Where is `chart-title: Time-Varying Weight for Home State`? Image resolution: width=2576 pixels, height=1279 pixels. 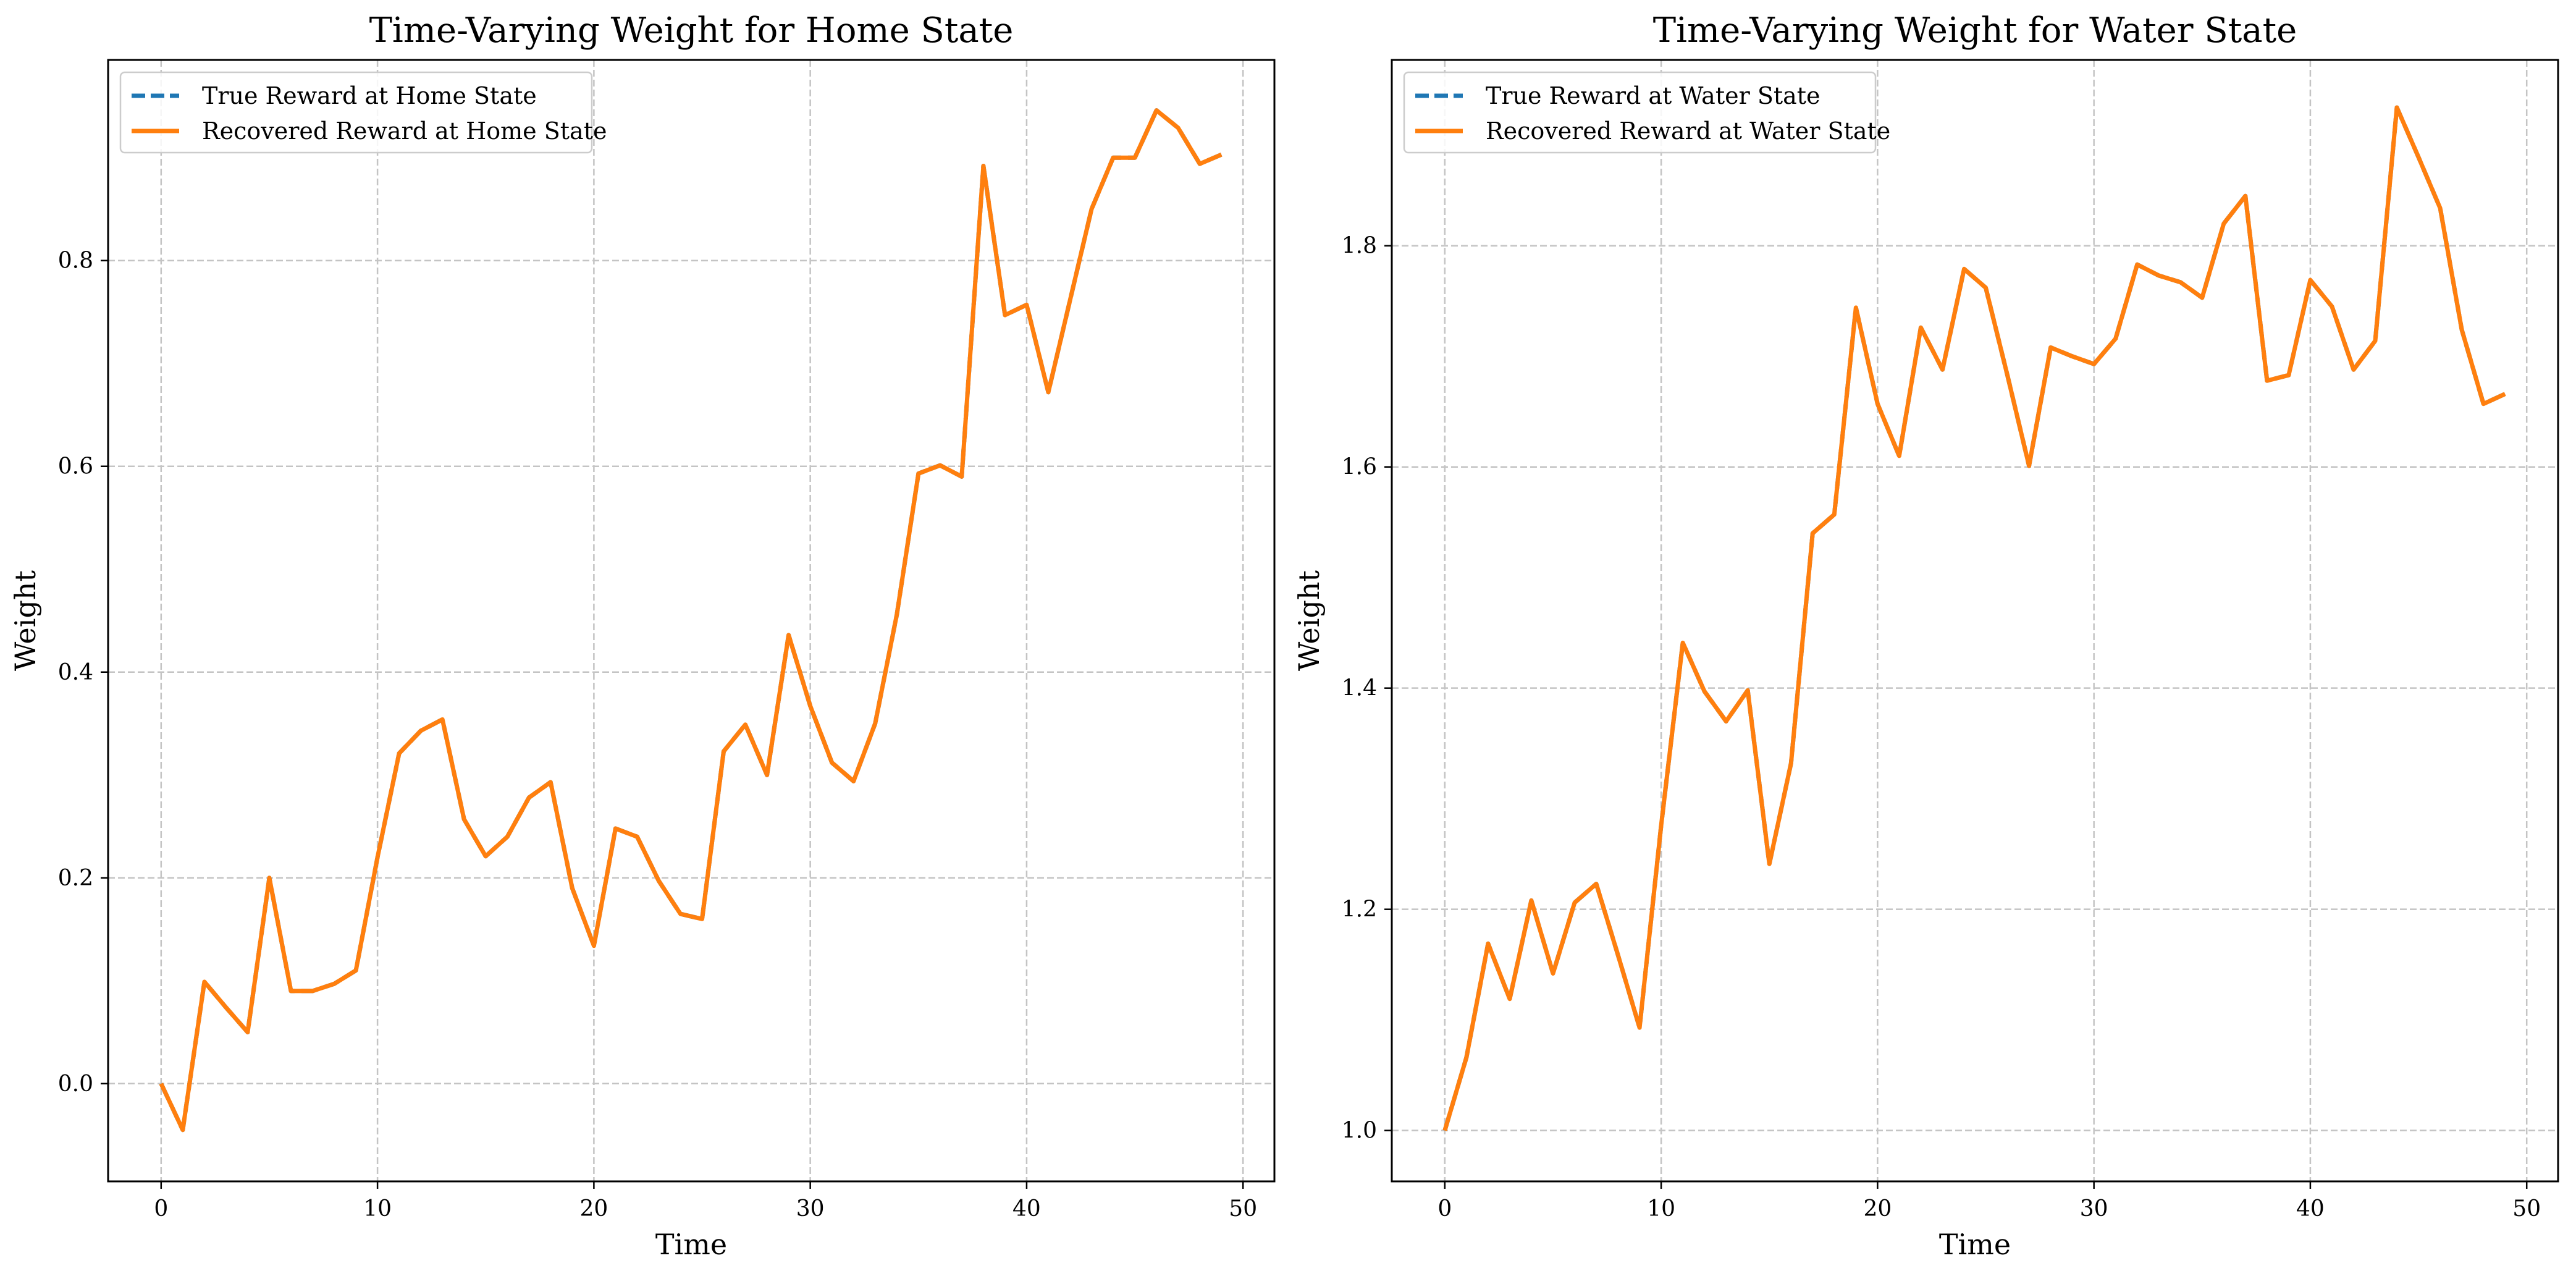
chart-title: Time-Varying Weight for Home State is located at coordinates (691, 31).